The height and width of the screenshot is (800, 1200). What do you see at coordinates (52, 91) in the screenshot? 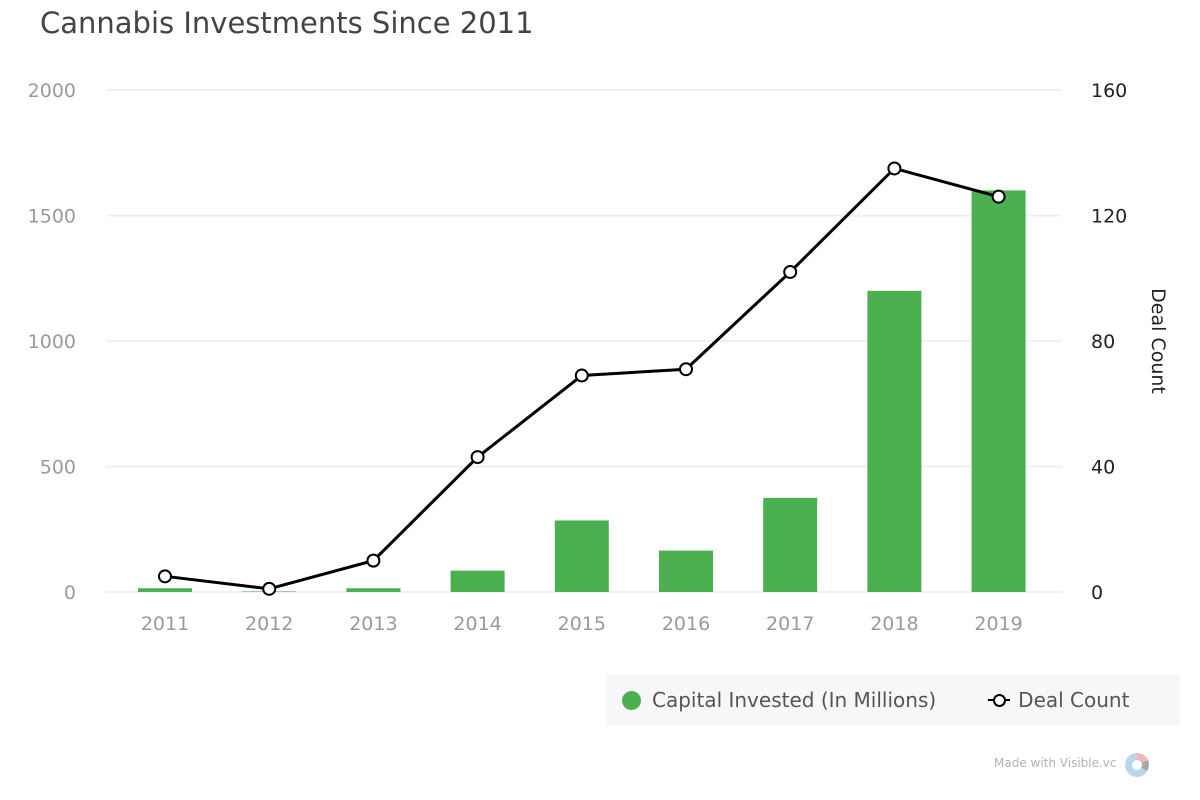
I see `left-tick-label: 2000` at bounding box center [52, 91].